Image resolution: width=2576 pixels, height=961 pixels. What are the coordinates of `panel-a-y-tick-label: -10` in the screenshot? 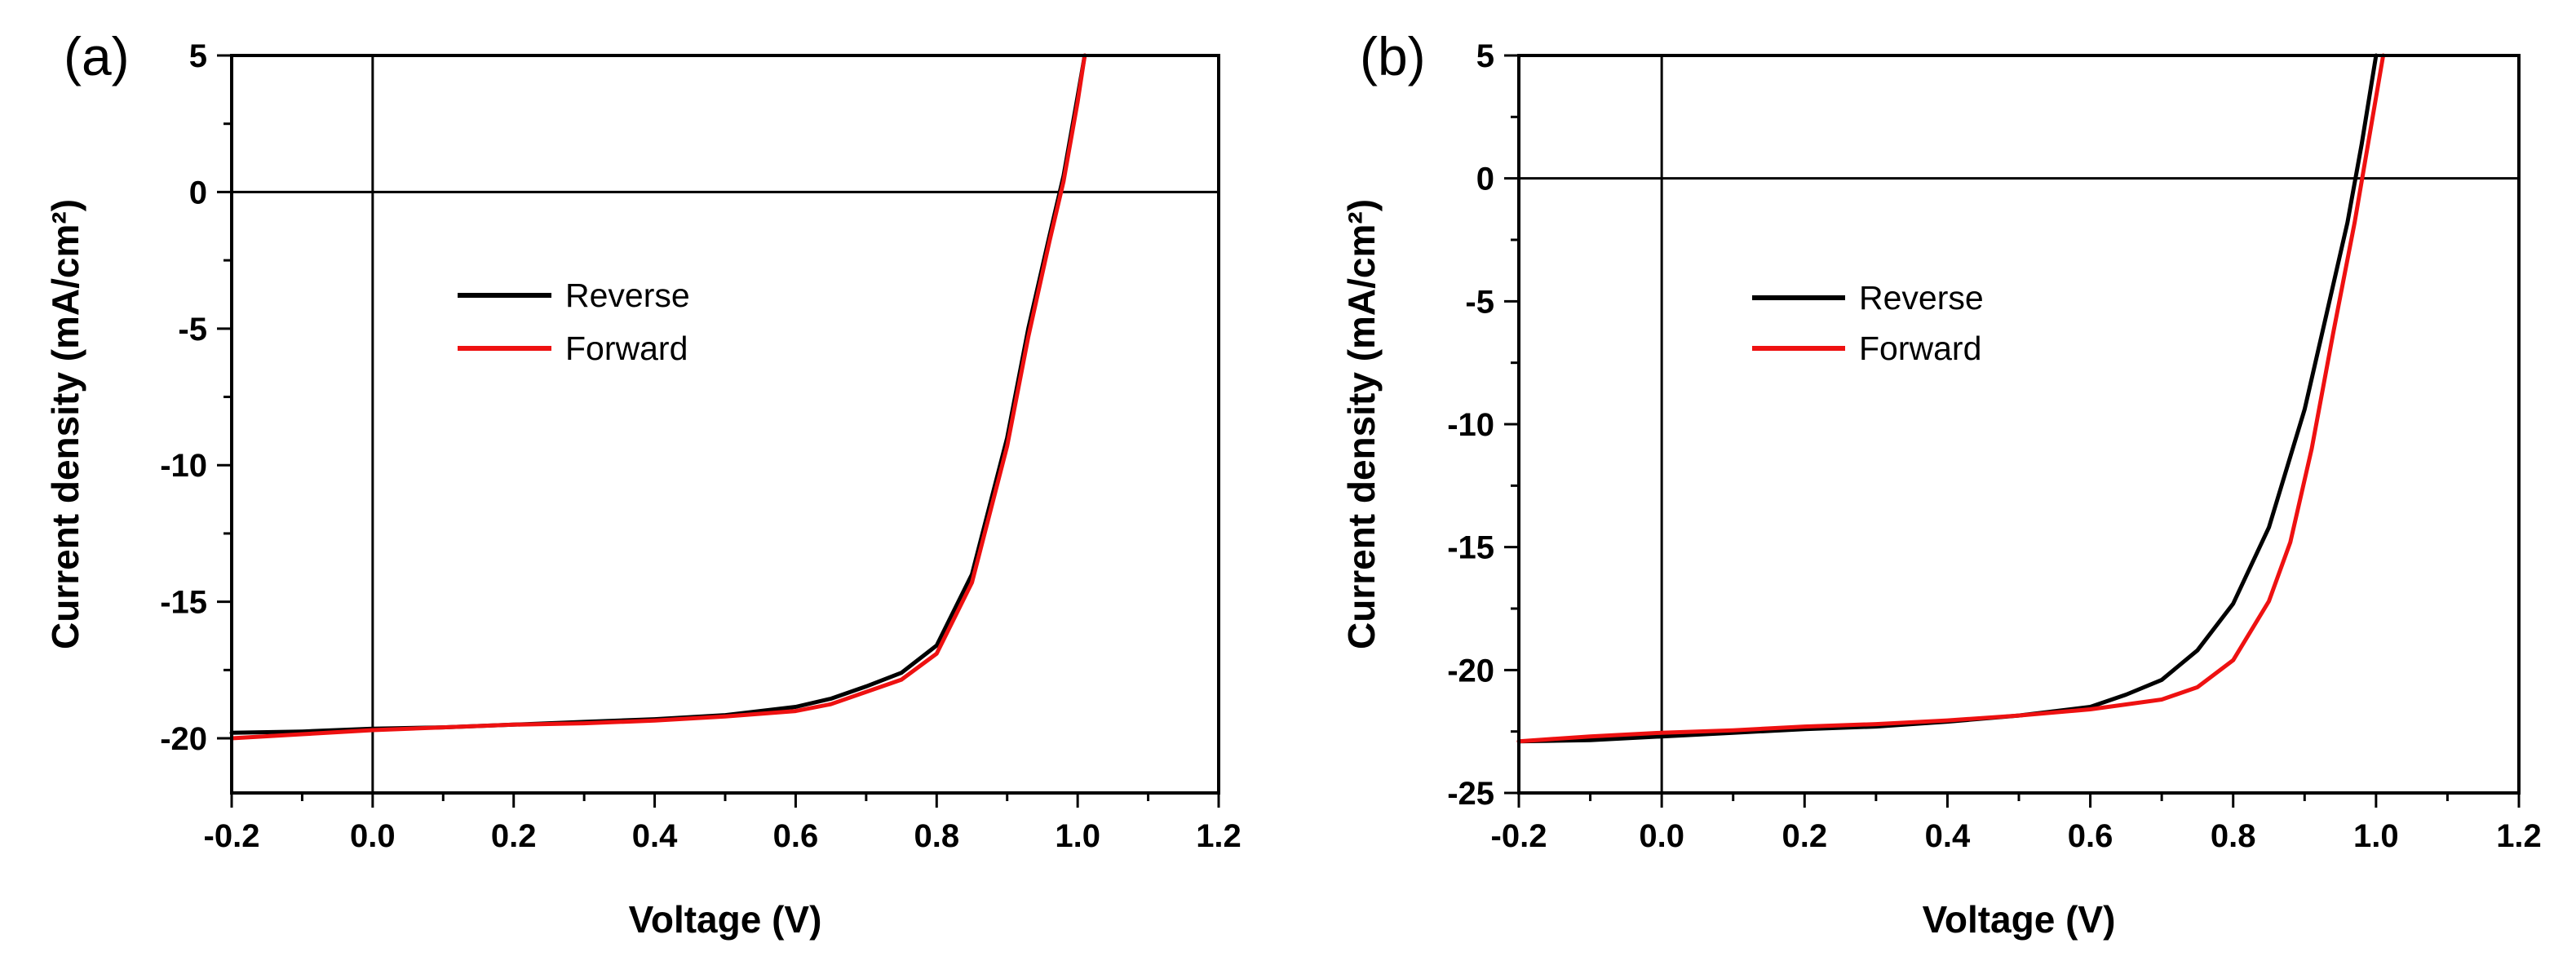 It's located at (183, 466).